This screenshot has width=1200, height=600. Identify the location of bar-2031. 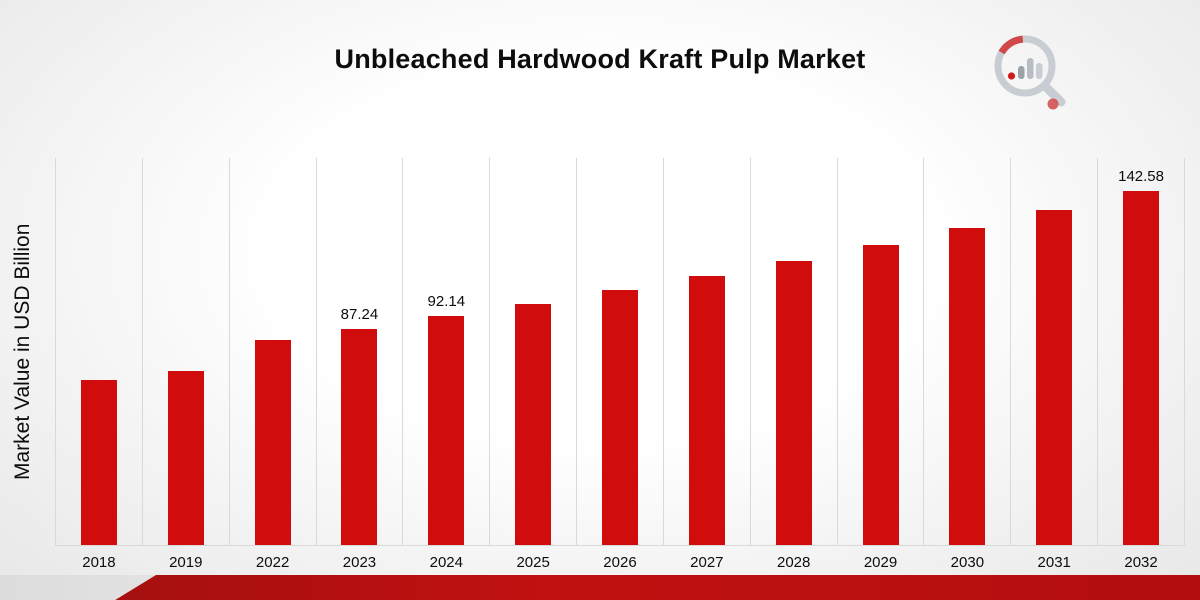
(1054, 377).